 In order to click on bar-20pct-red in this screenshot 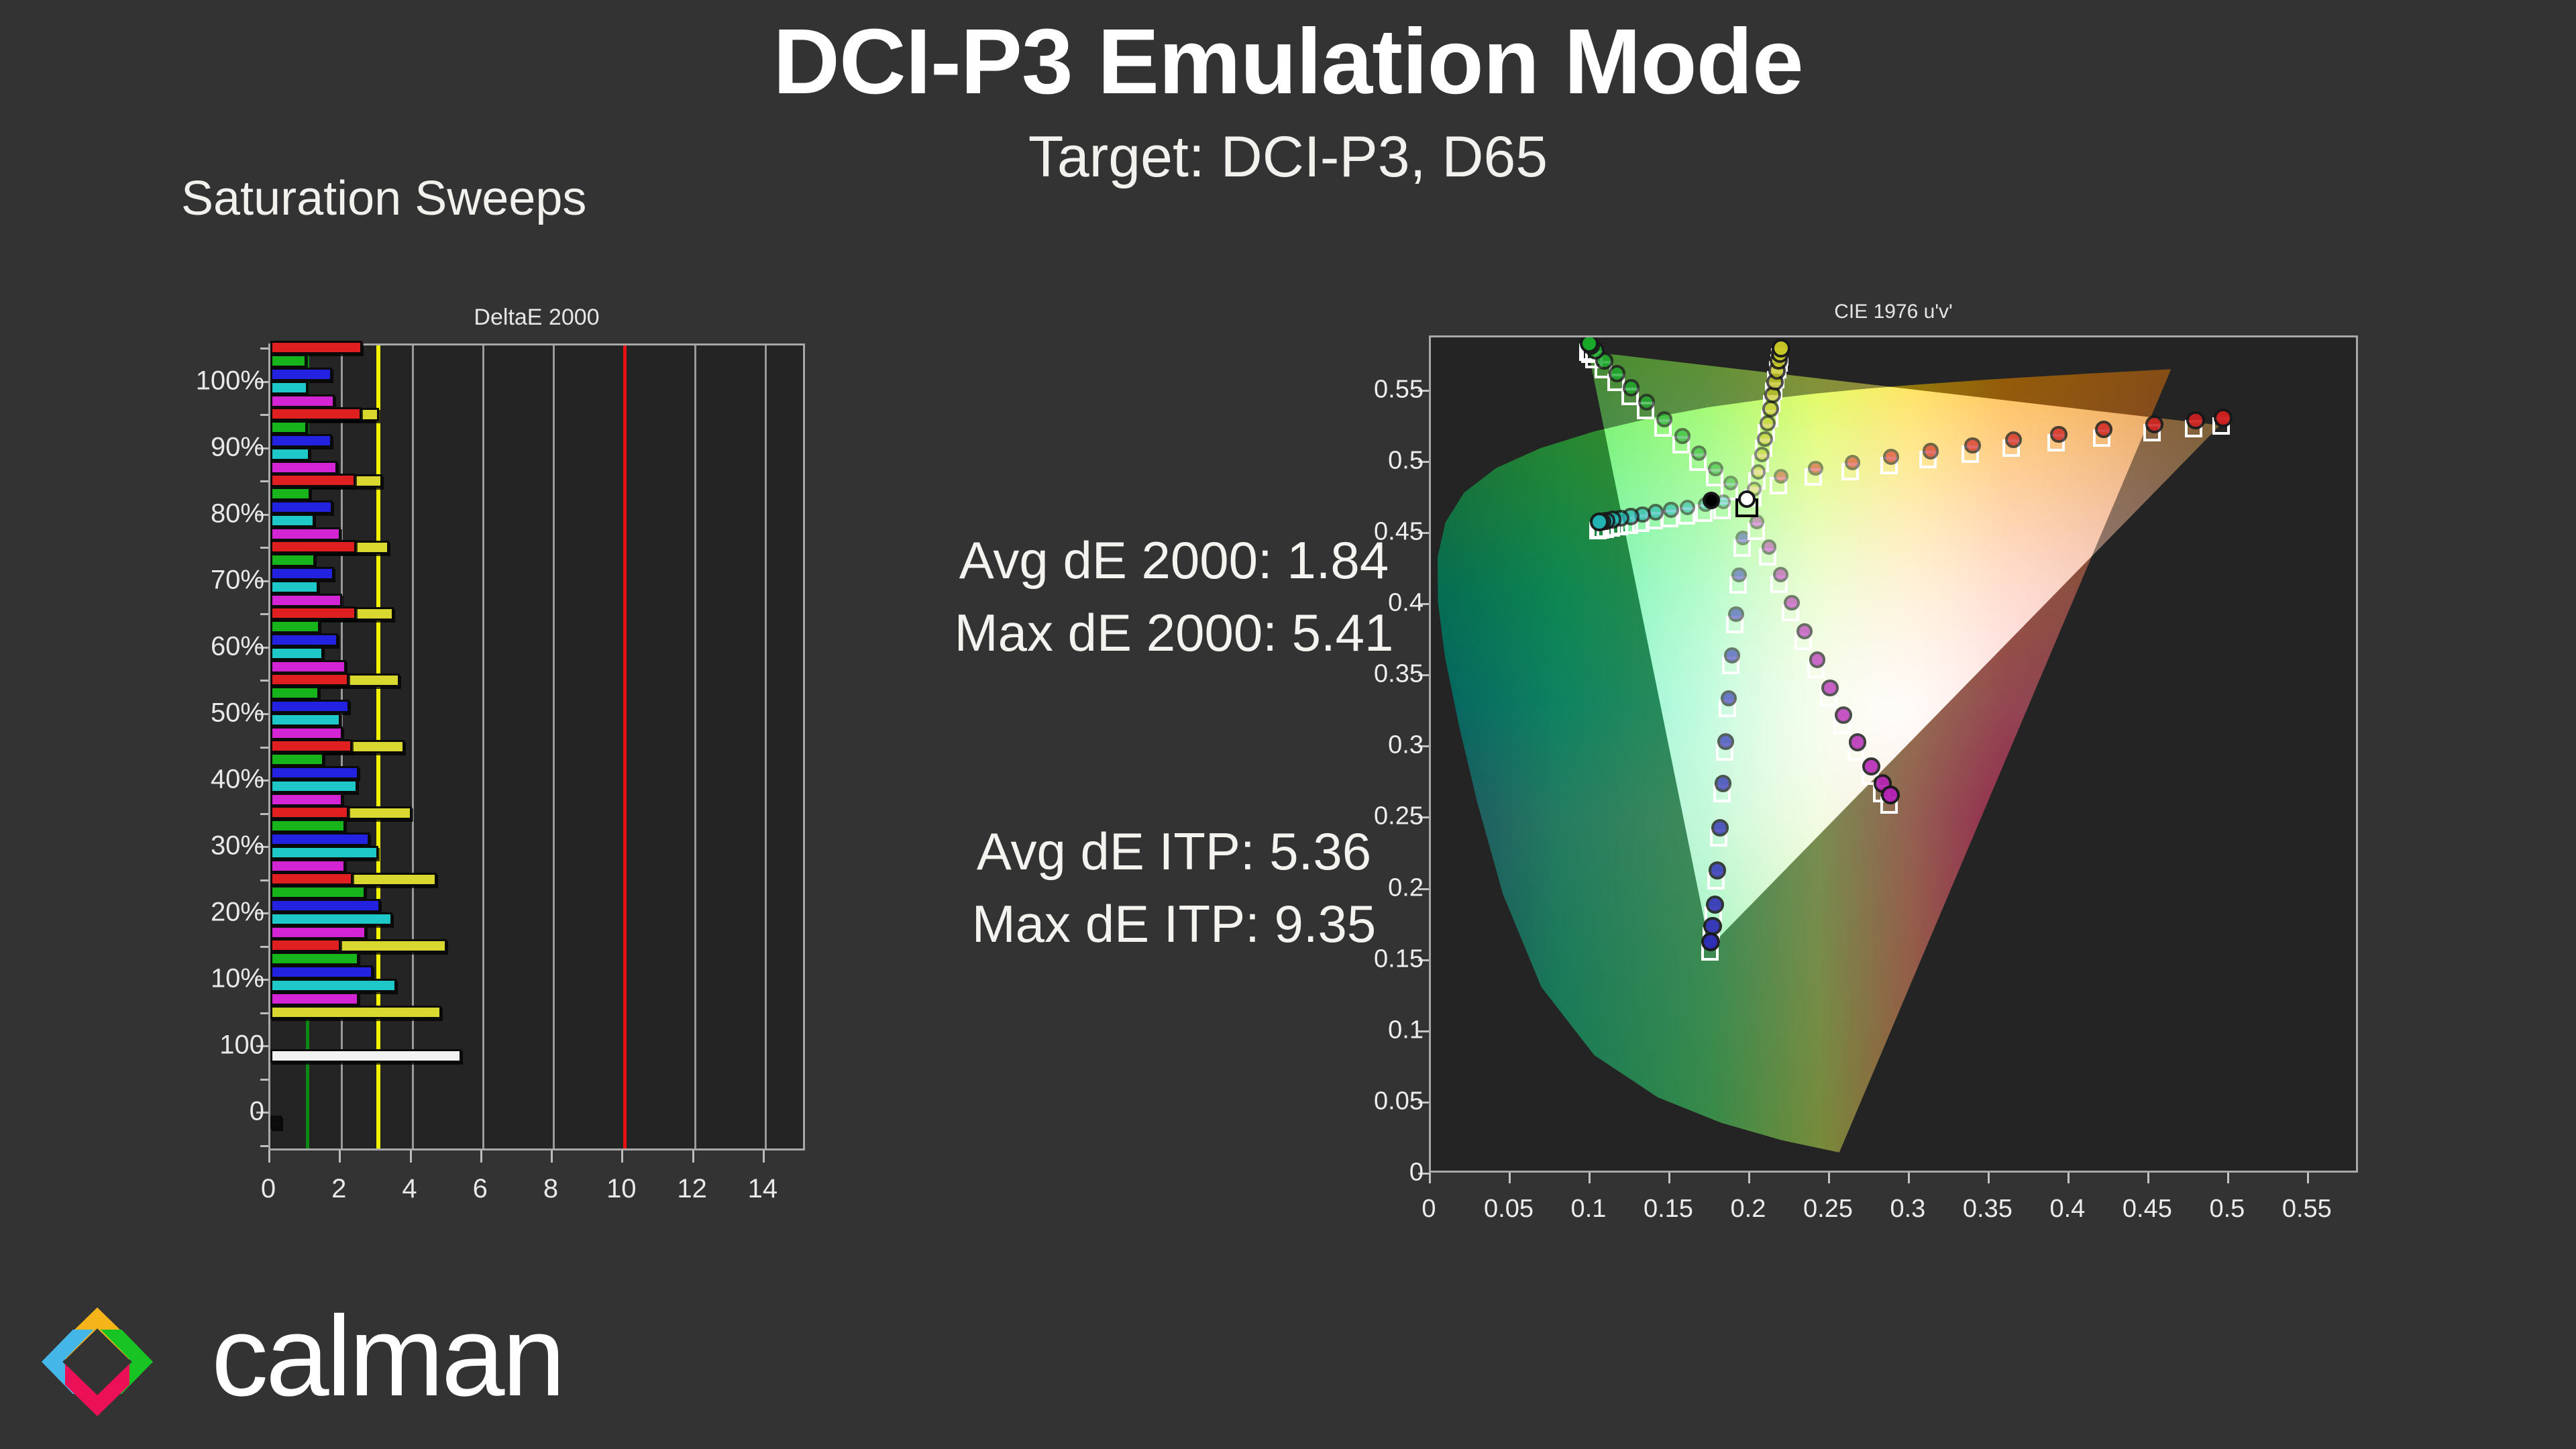, I will do `click(312, 879)`.